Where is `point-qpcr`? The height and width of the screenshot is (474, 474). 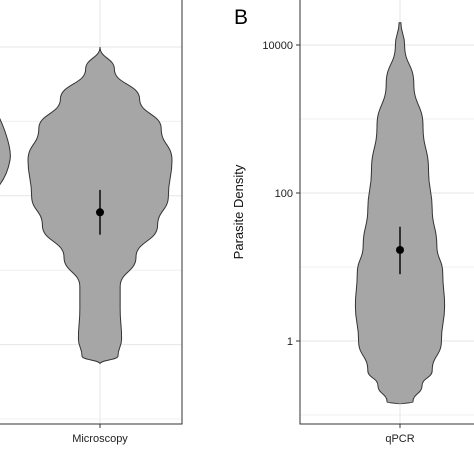
point-qpcr is located at coordinates (400, 249).